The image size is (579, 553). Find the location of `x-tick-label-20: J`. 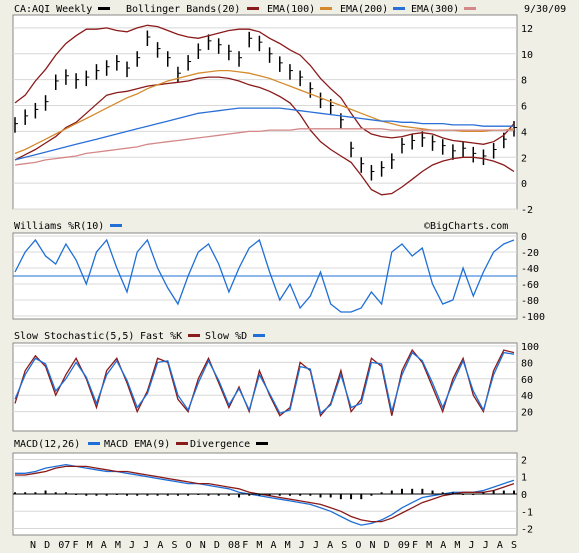

x-tick-label-20: J is located at coordinates (316, 545).